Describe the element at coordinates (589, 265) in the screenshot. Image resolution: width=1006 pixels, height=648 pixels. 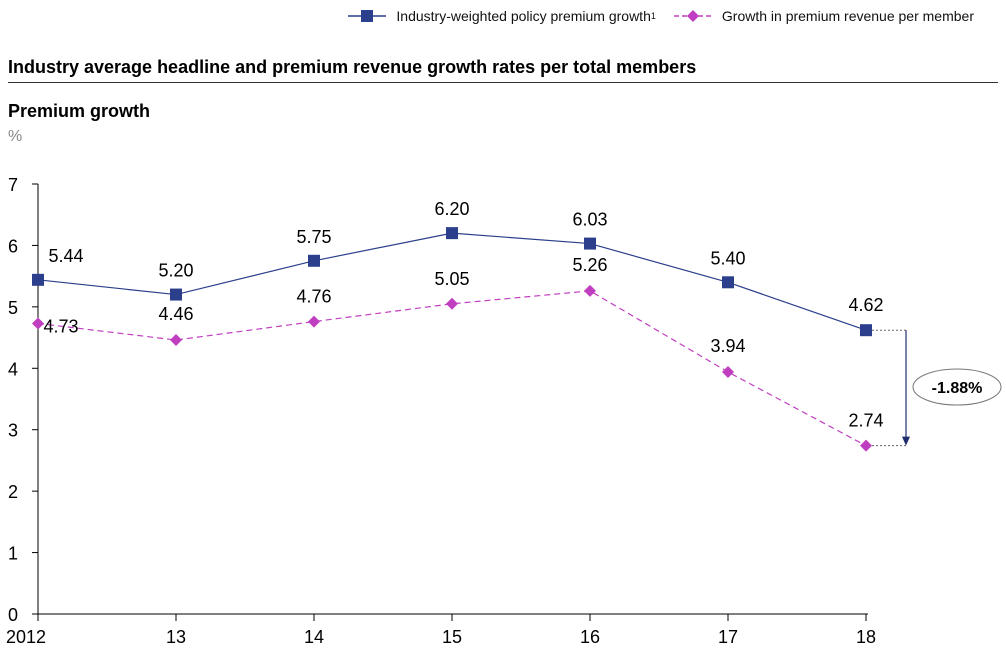
I see `data-label-revenue-per-member: 5.26` at that location.